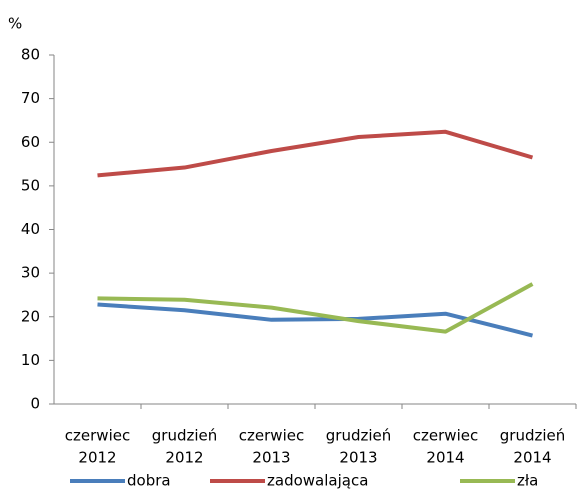  Describe the element at coordinates (30, 360) in the screenshot. I see `y-tick-label: 10` at that location.